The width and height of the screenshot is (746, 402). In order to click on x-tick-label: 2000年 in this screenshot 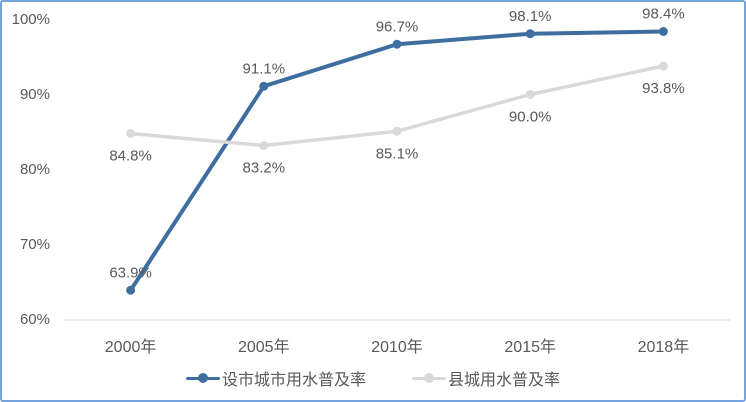, I will do `click(131, 347)`.